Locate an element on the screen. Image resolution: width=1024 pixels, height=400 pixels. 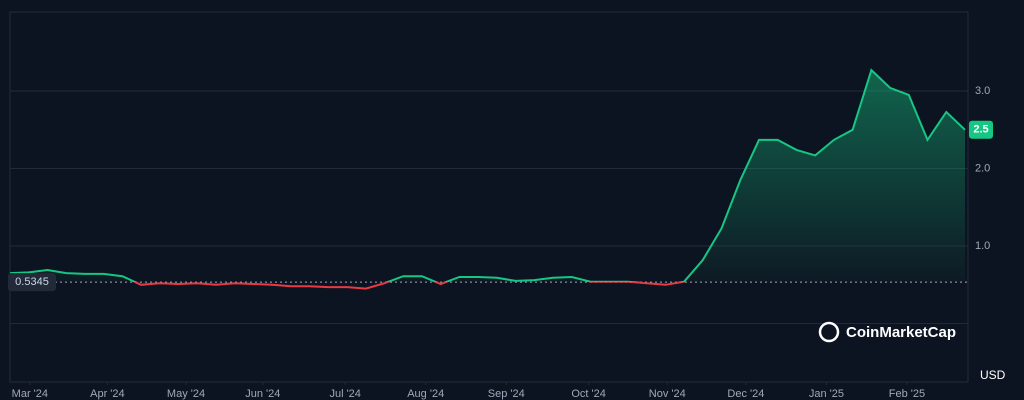
x-tick-label: Jan '25 is located at coordinates (826, 394).